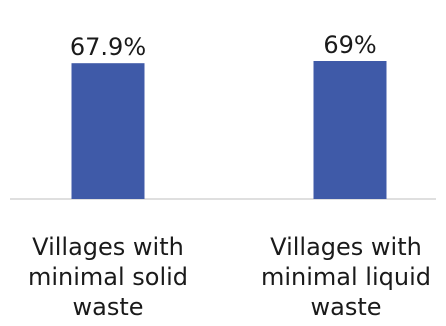 Image resolution: width=446 pixels, height=326 pixels. Describe the element at coordinates (350, 130) in the screenshot. I see `bar-liquid-waste` at that location.